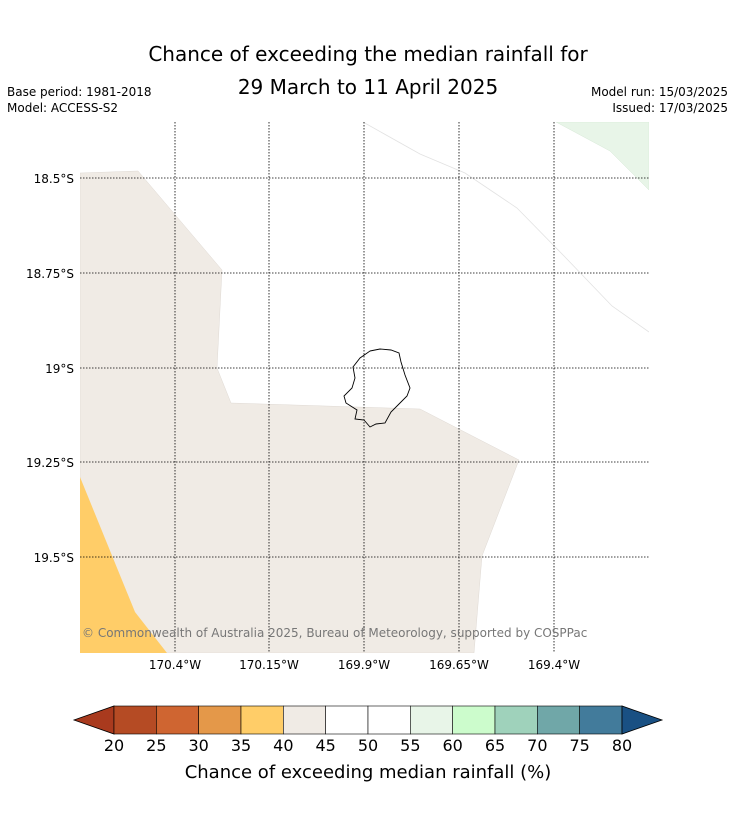 This screenshot has height=816, width=736. Describe the element at coordinates (554, 665) in the screenshot. I see `lon-label-5: 169.4°W` at that location.